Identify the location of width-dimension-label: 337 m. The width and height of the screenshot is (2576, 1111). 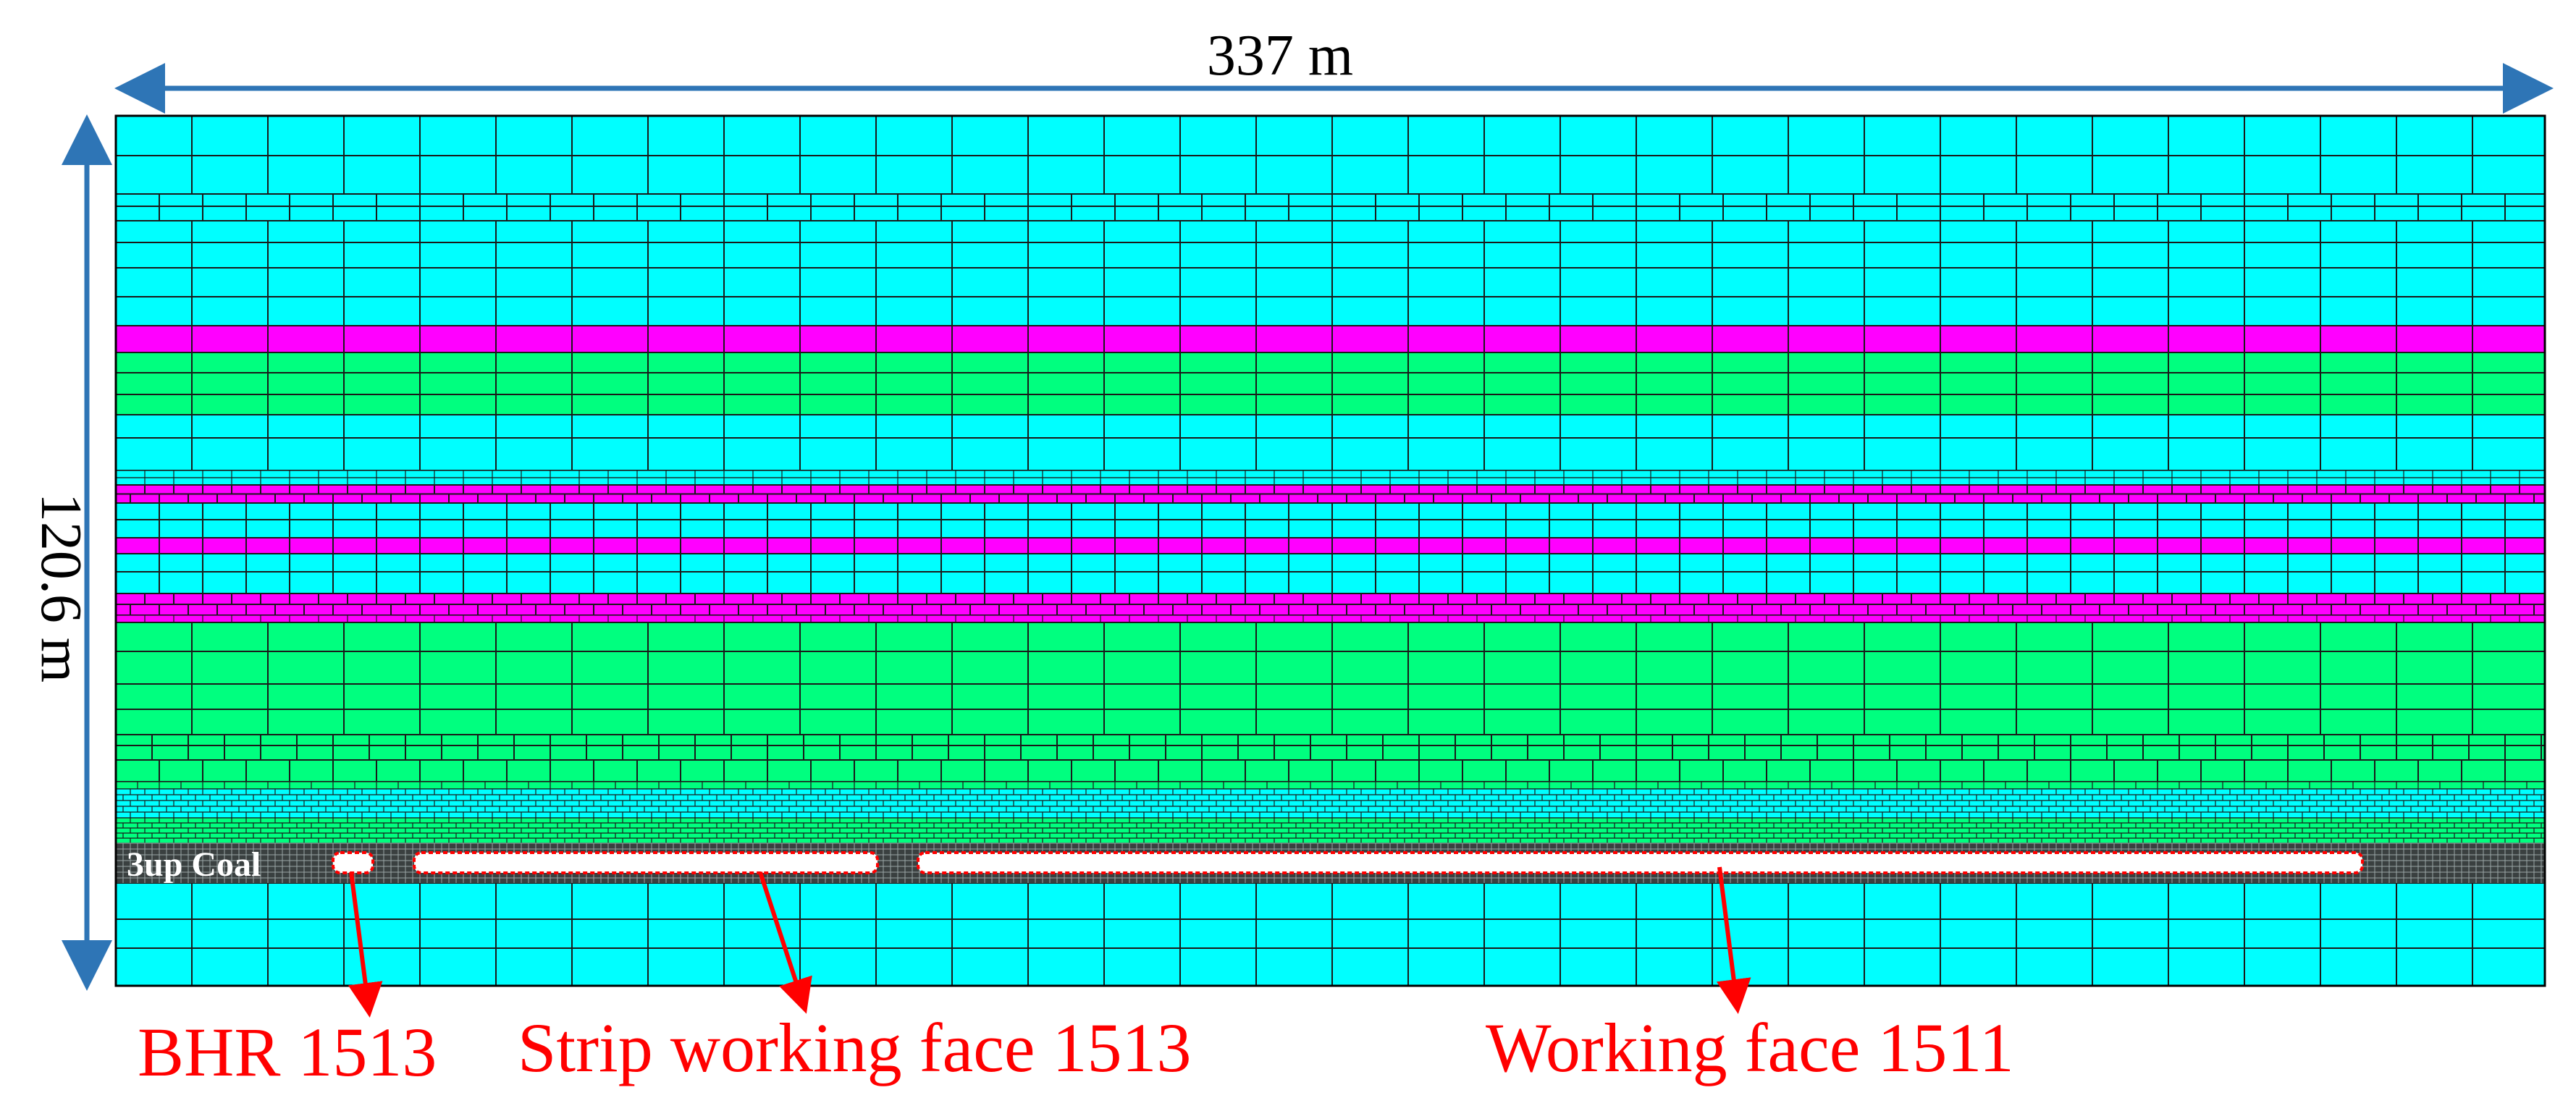
(1280, 56).